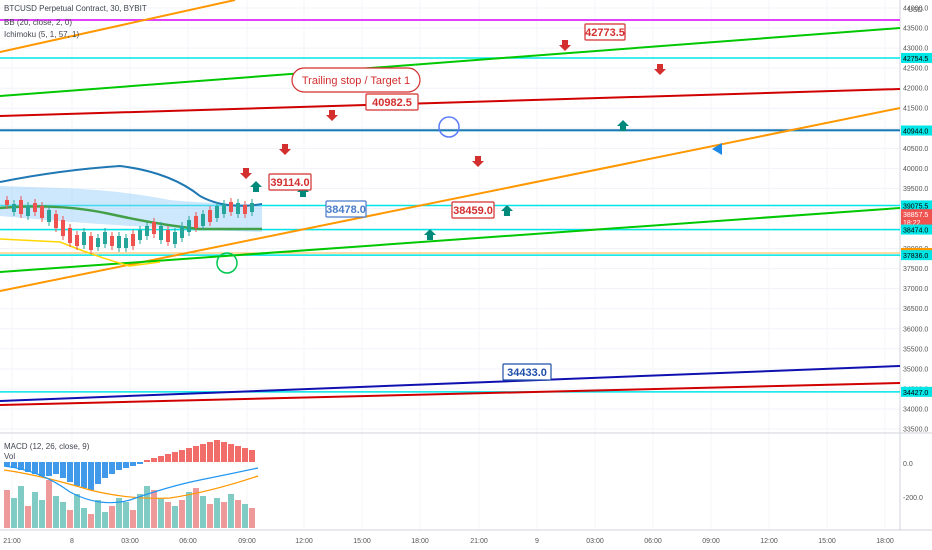 Image resolution: width=932 pixels, height=550 pixels. I want to click on price-tag-label: 42754.5, so click(915, 59).